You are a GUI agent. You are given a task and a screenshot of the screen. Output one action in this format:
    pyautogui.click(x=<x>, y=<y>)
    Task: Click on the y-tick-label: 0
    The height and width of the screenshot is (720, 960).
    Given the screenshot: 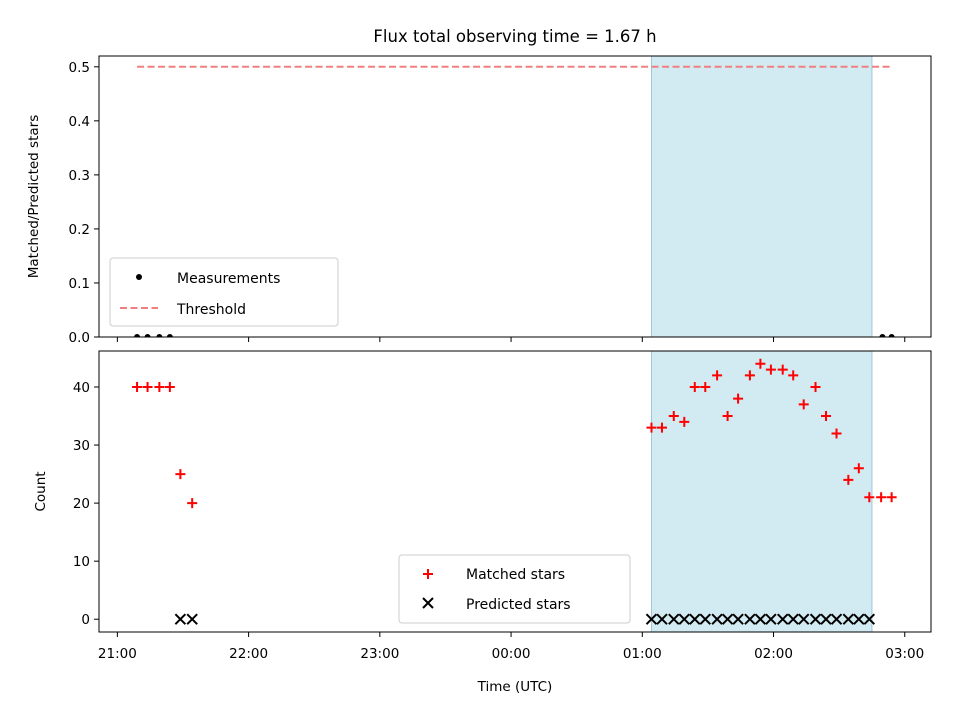 What is the action you would take?
    pyautogui.click(x=85, y=620)
    